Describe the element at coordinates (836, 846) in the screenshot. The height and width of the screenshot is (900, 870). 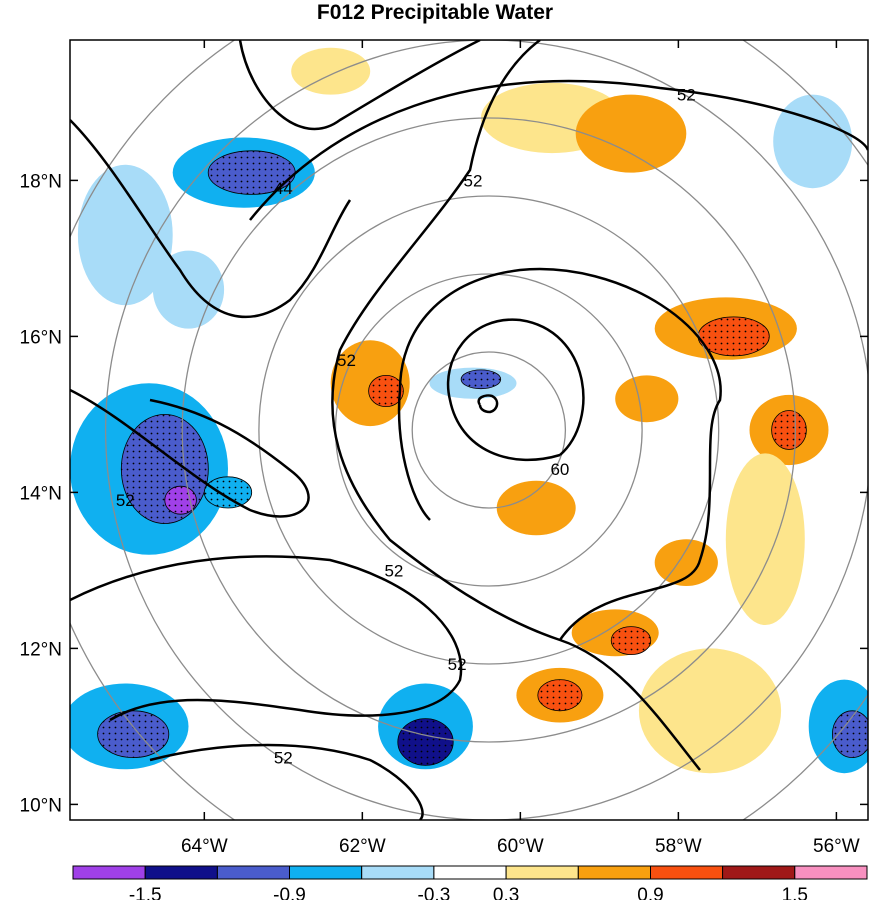
I see `lon-tick-label: 56°W` at that location.